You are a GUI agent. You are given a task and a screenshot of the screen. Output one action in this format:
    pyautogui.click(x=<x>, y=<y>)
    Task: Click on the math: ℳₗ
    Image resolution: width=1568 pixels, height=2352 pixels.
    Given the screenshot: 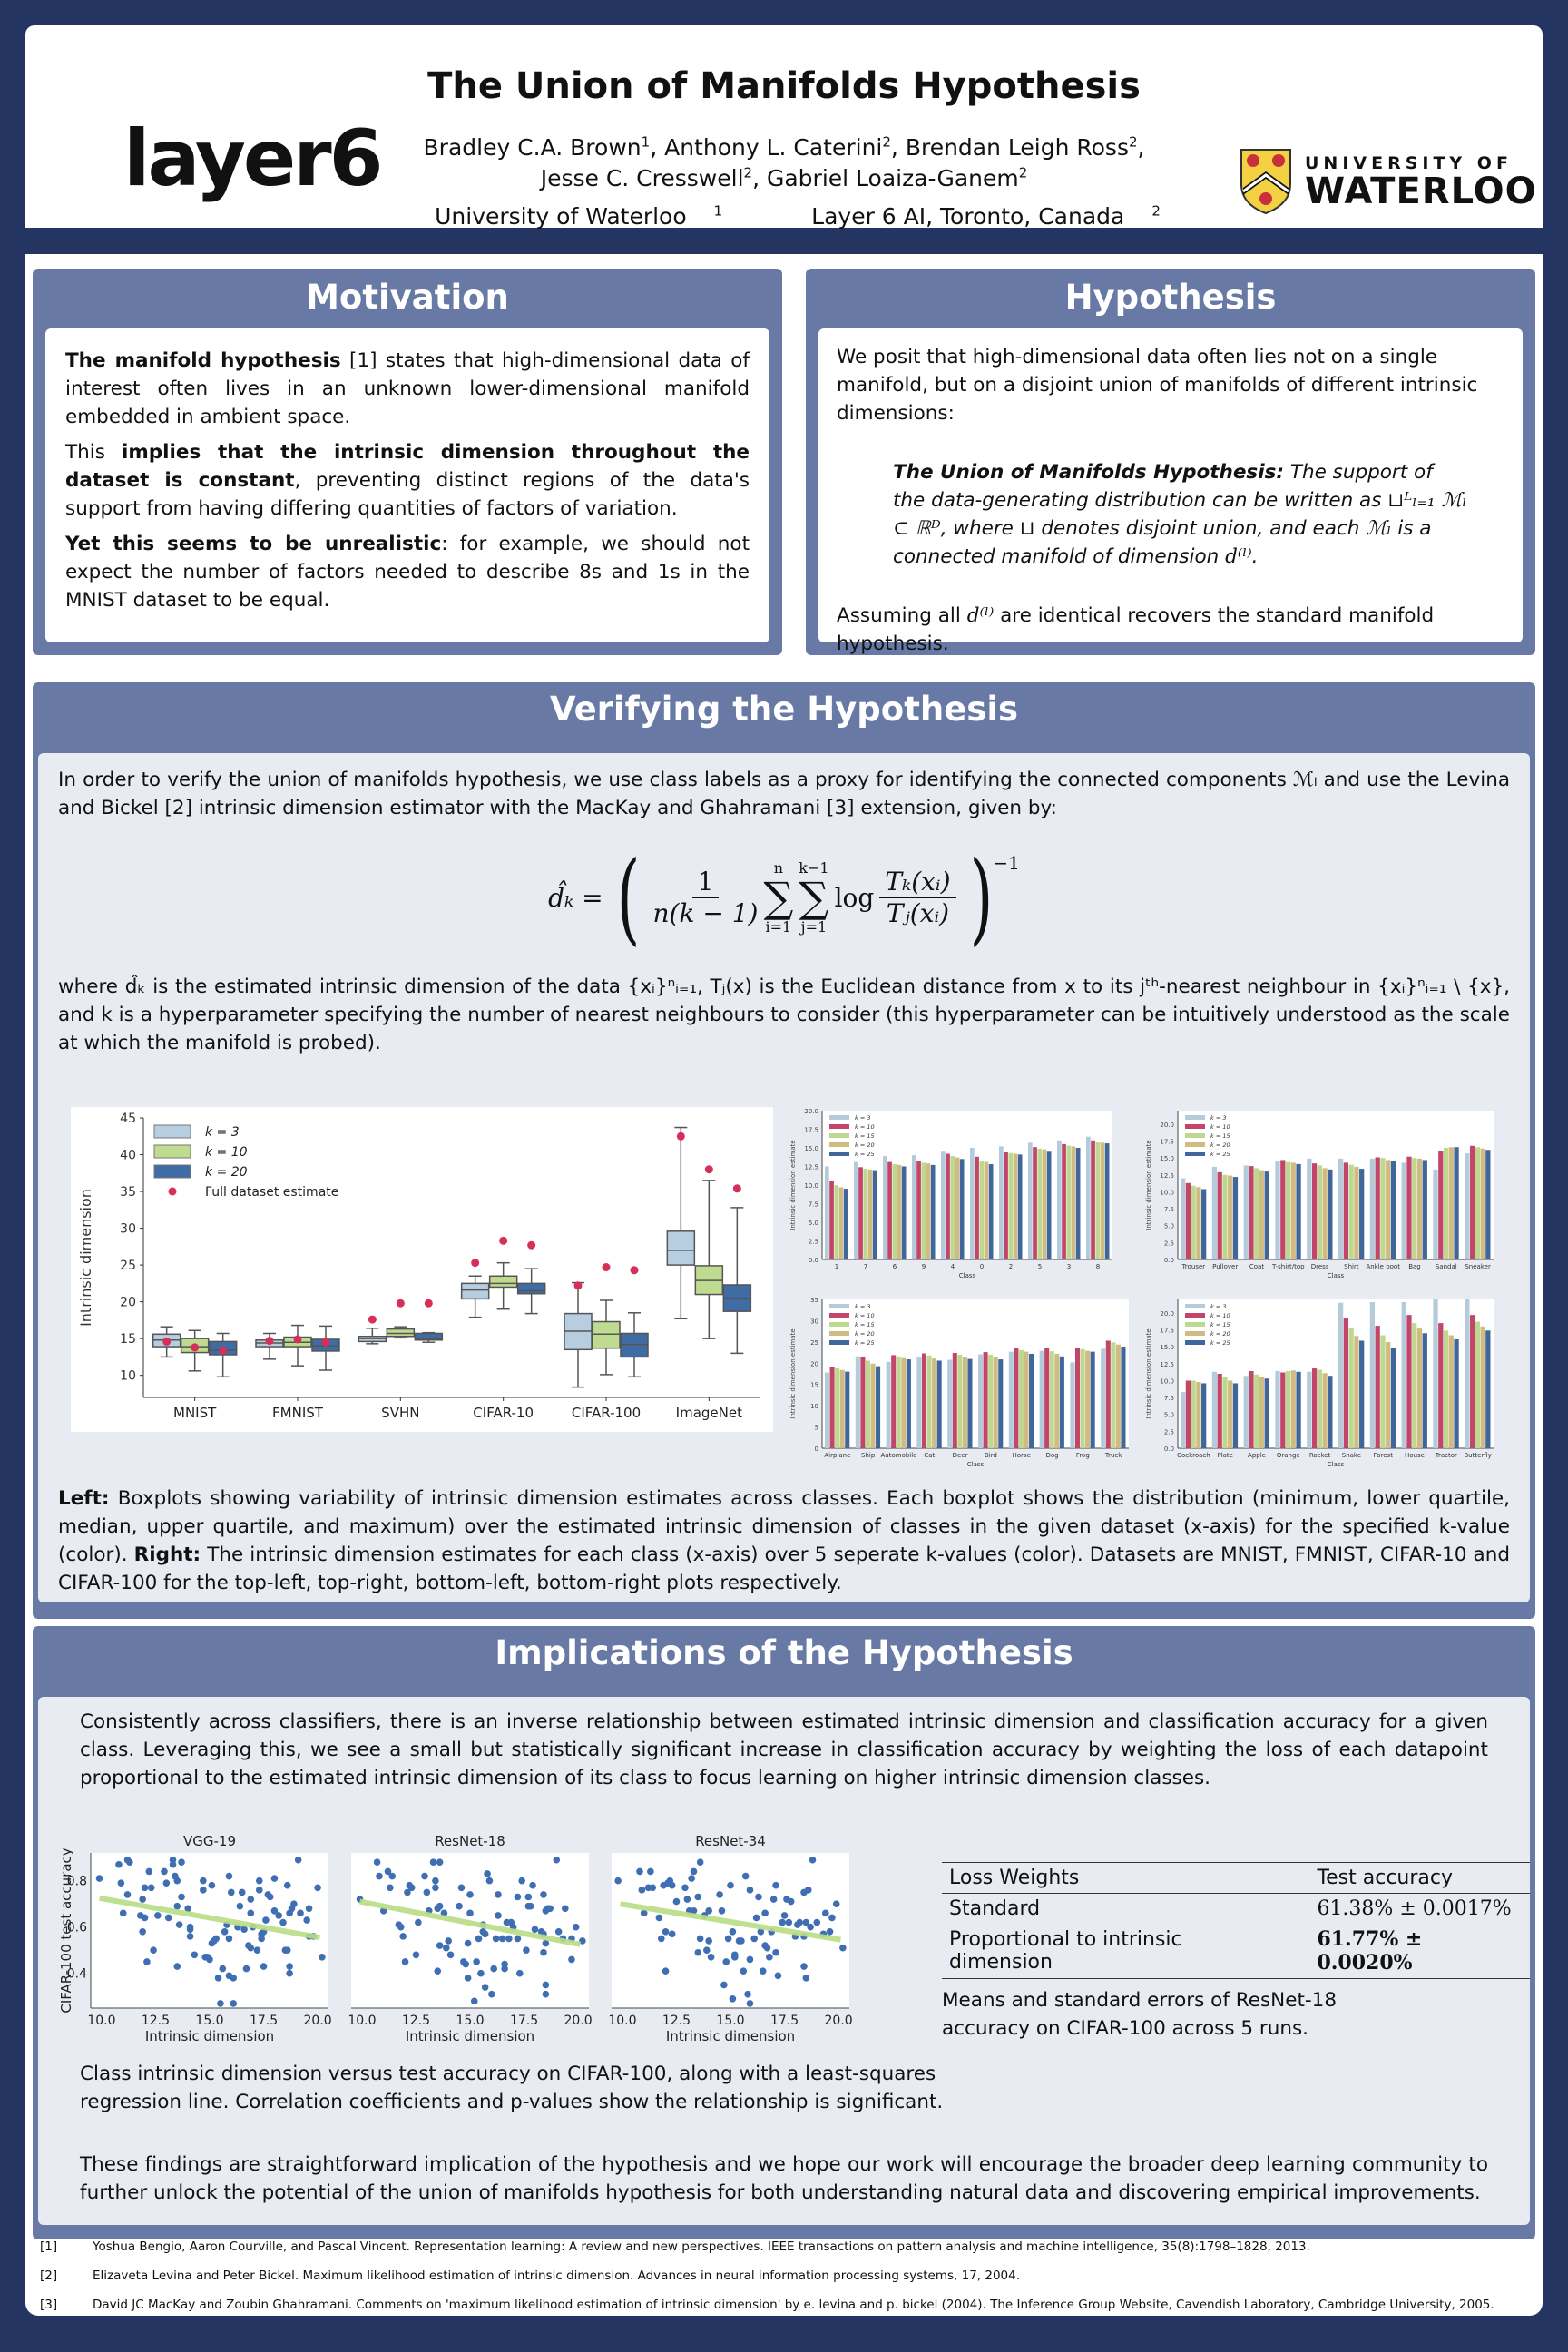 What is the action you would take?
    pyautogui.click(x=1379, y=528)
    